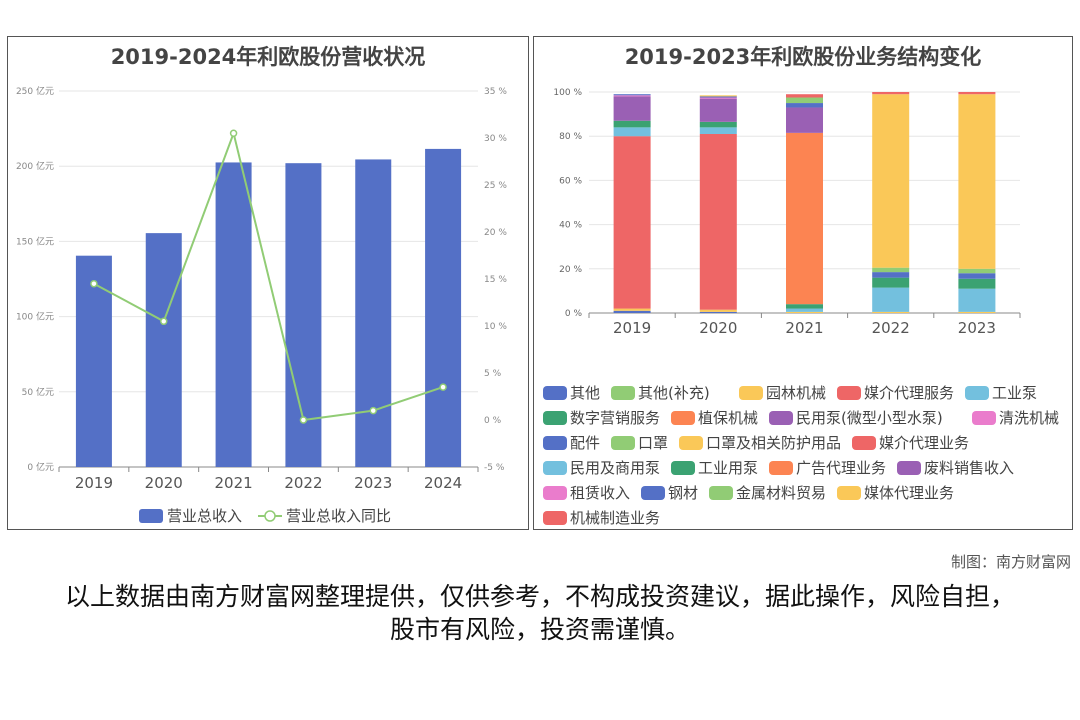 The width and height of the screenshot is (1080, 720). I want to click on legend-label-revenue: 营业总收入, so click(204, 516).